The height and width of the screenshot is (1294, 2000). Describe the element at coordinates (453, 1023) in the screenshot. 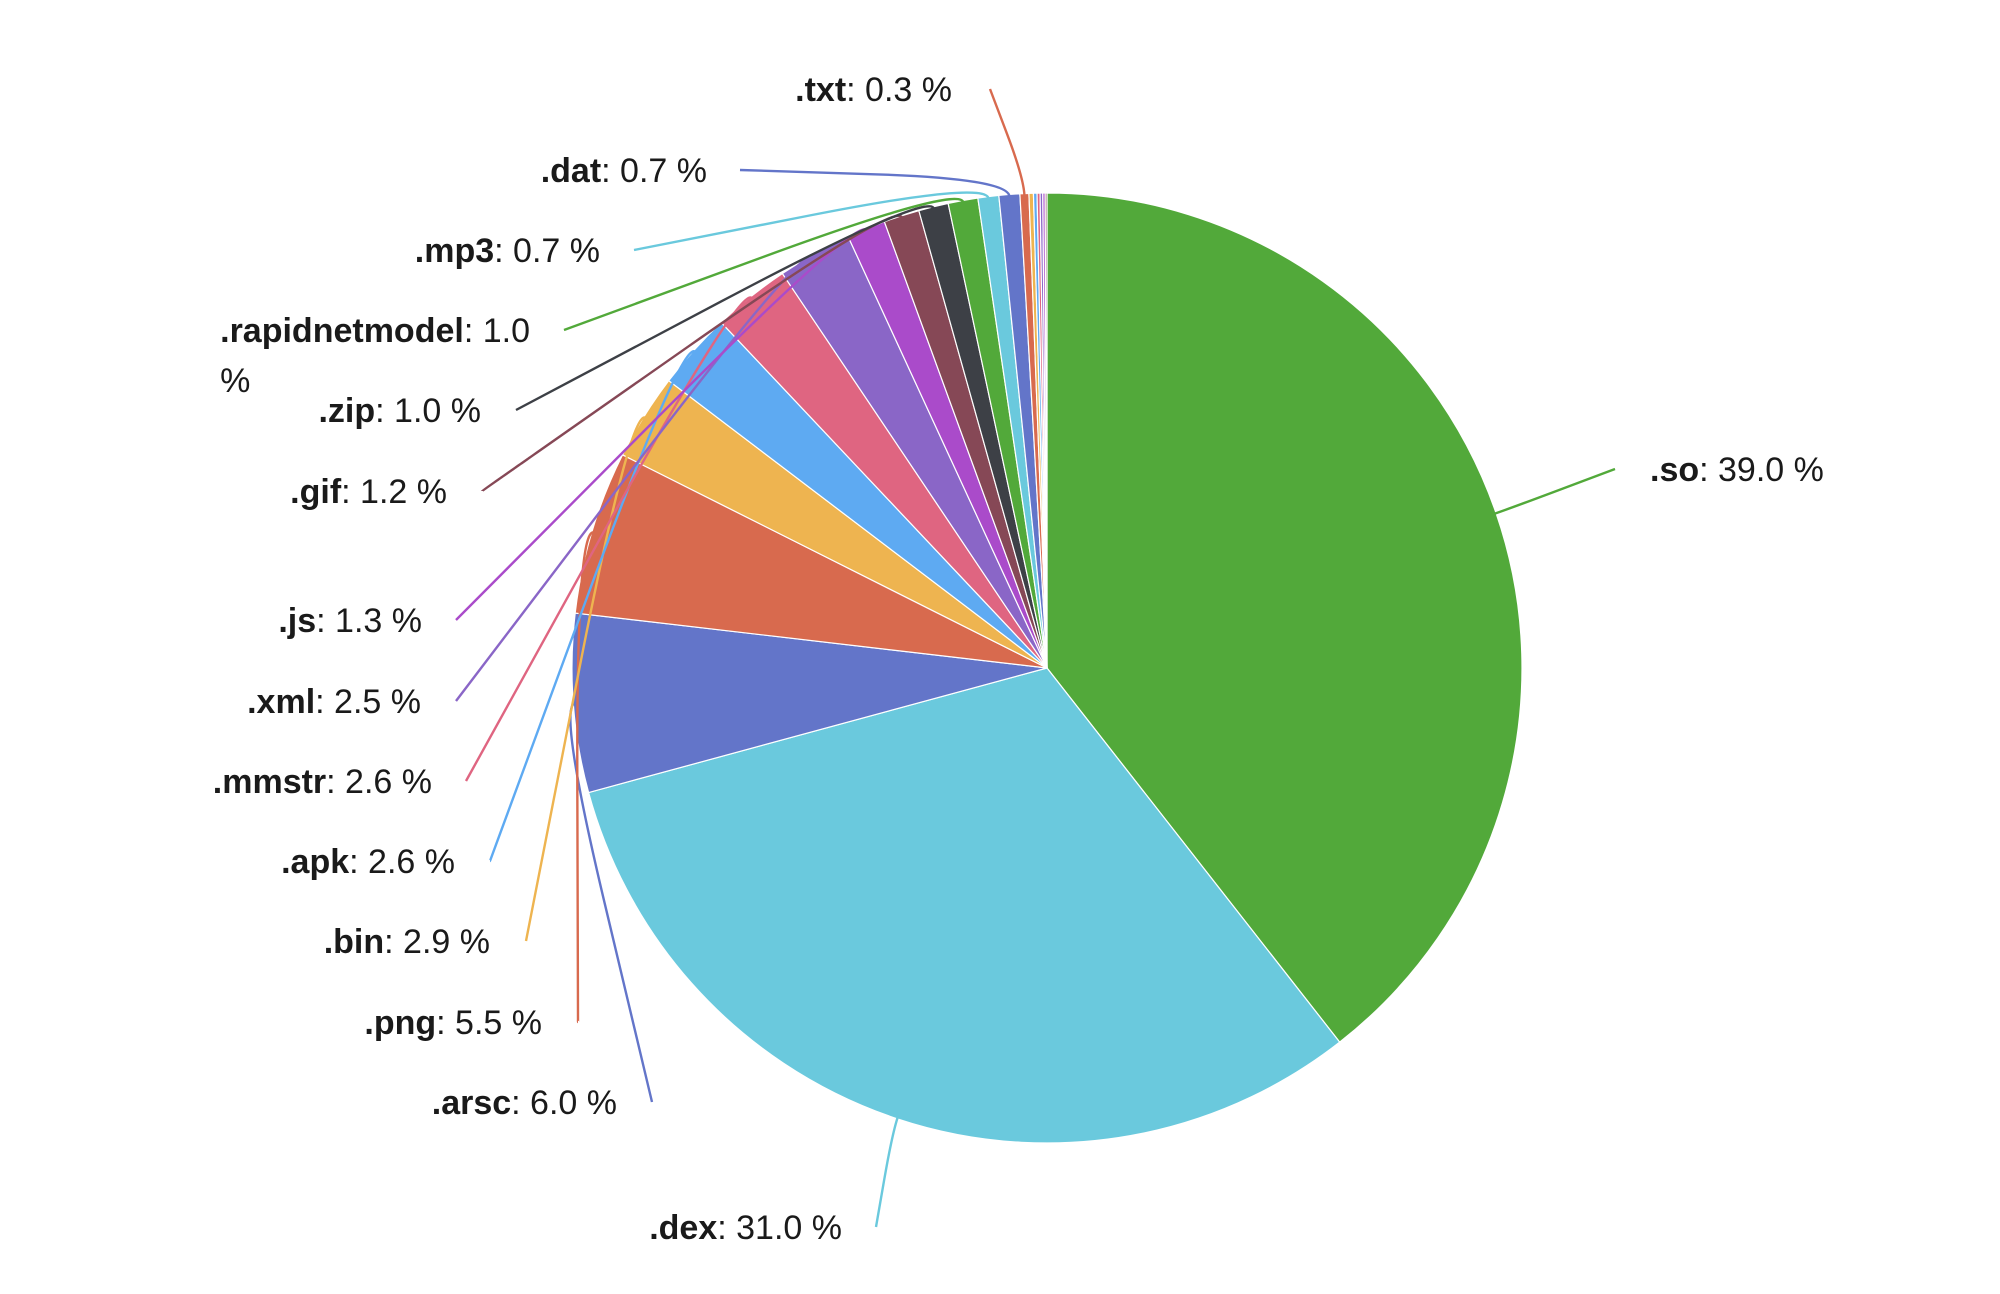

I see `label-png: .png: 5.5 %` at that location.